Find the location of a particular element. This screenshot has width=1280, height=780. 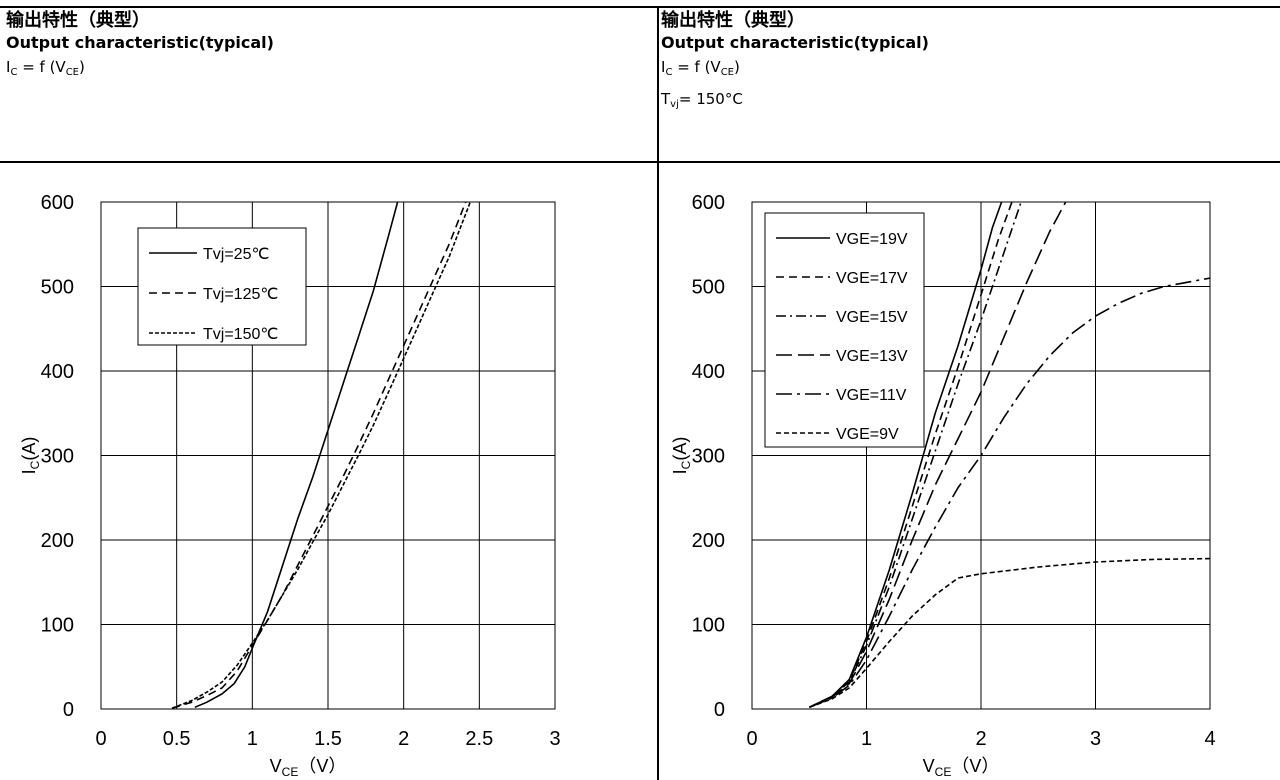

legend: Tvj=25℃ Tvj=125℃ Tvj=150℃ is located at coordinates (222, 286).